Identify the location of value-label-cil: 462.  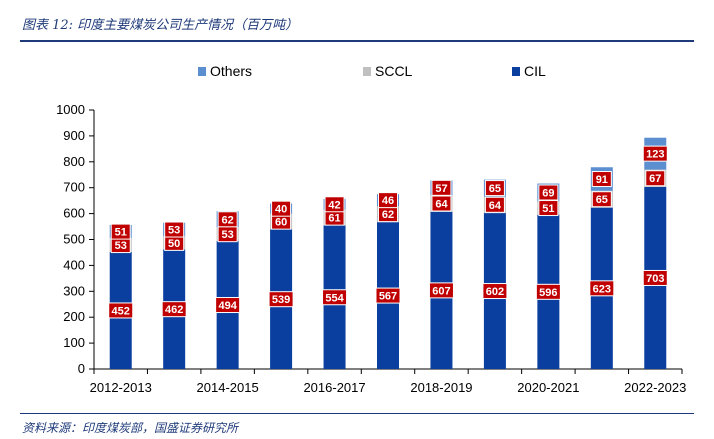
(174, 310).